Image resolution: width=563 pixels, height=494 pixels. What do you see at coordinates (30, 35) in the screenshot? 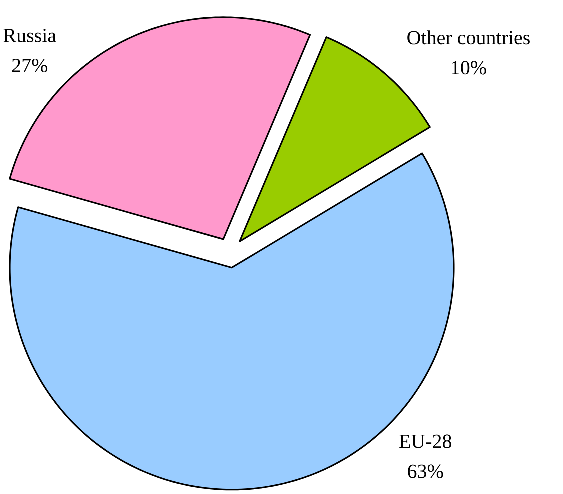
I see `slice-label: Russia` at bounding box center [30, 35].